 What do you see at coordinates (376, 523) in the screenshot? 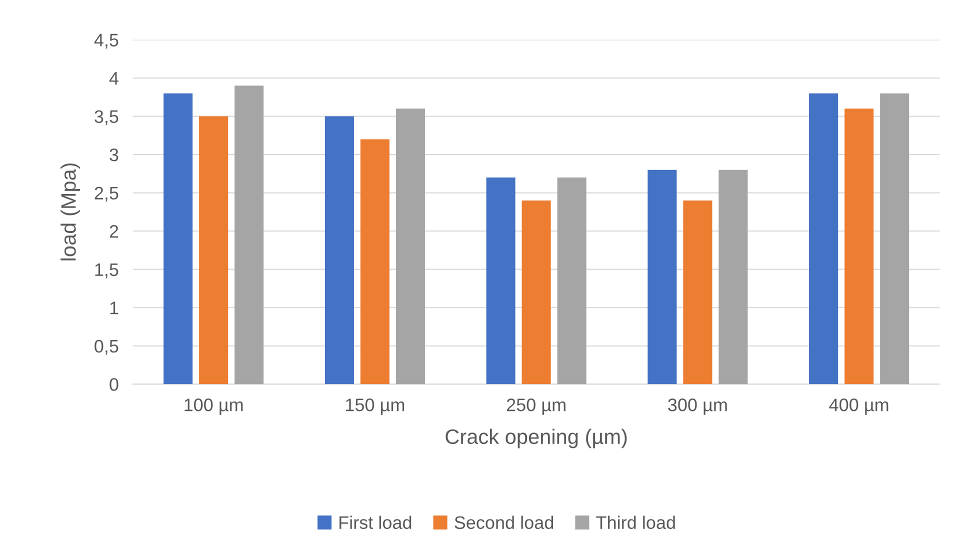
I see `legend-label: First load` at bounding box center [376, 523].